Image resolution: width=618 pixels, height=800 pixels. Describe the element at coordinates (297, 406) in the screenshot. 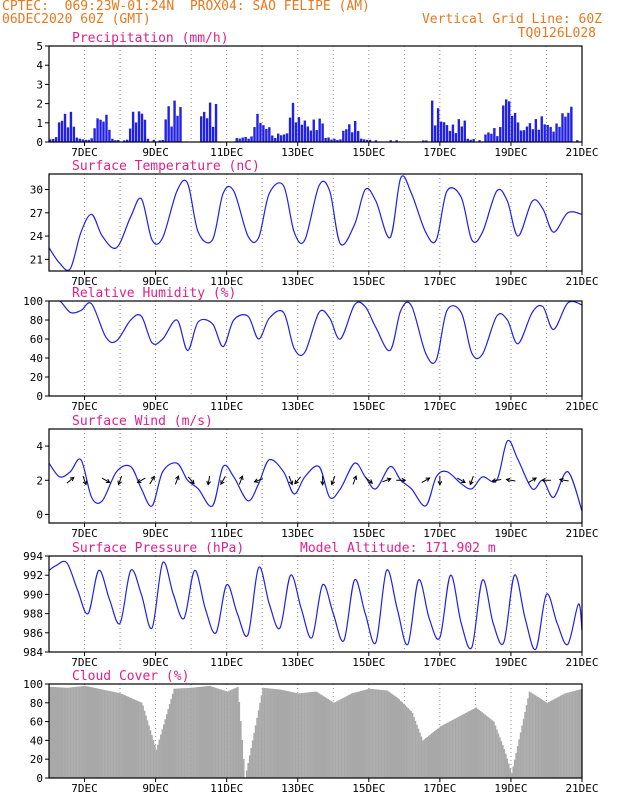

I see `x-tick-label: 13DEC` at that location.